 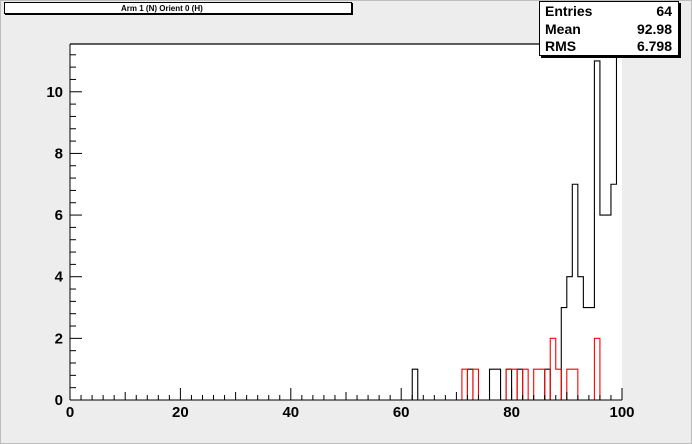 What do you see at coordinates (54, 92) in the screenshot?
I see `y-tick-label: 10` at bounding box center [54, 92].